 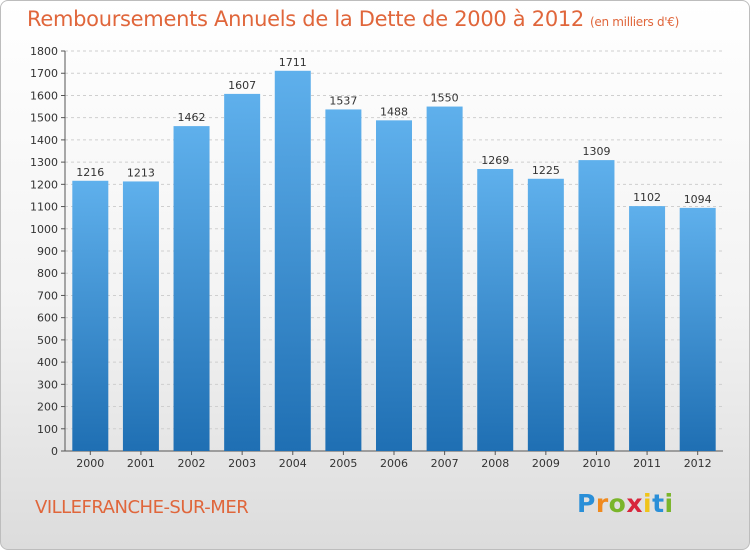 I want to click on y-tick-label: 800, so click(x=47, y=273).